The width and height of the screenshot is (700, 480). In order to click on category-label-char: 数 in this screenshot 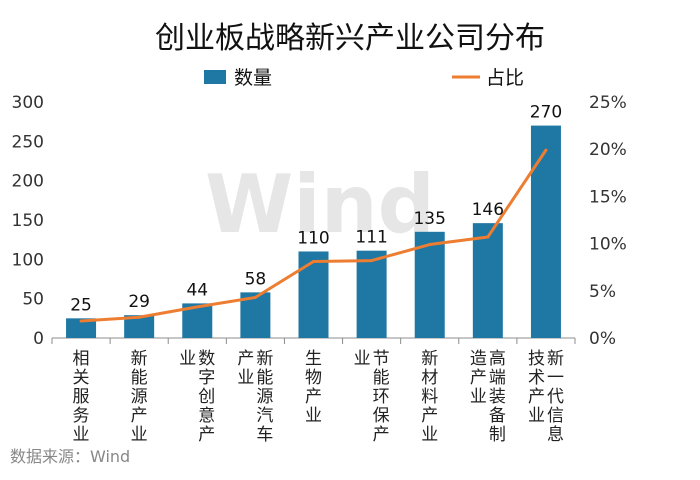, I will do `click(206, 359)`.